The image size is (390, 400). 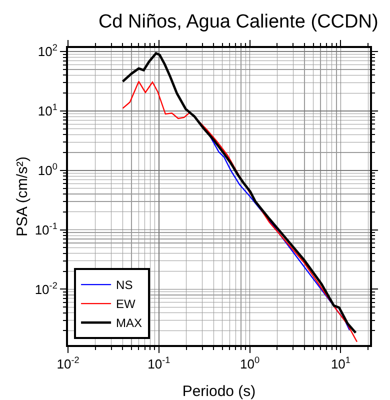 I want to click on legend-label: NS, so click(x=124, y=285).